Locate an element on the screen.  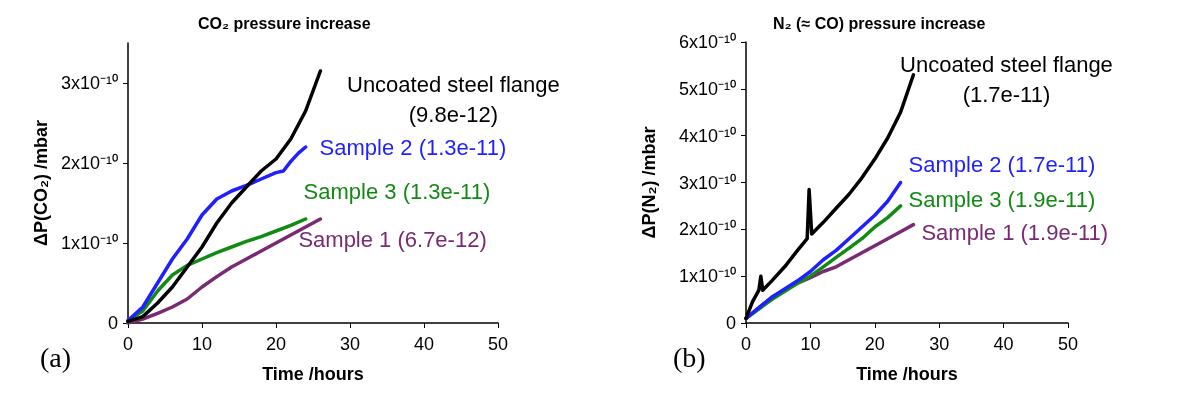
series-label: Uncoated steel flange (1.7e-11) is located at coordinates (1006, 80).